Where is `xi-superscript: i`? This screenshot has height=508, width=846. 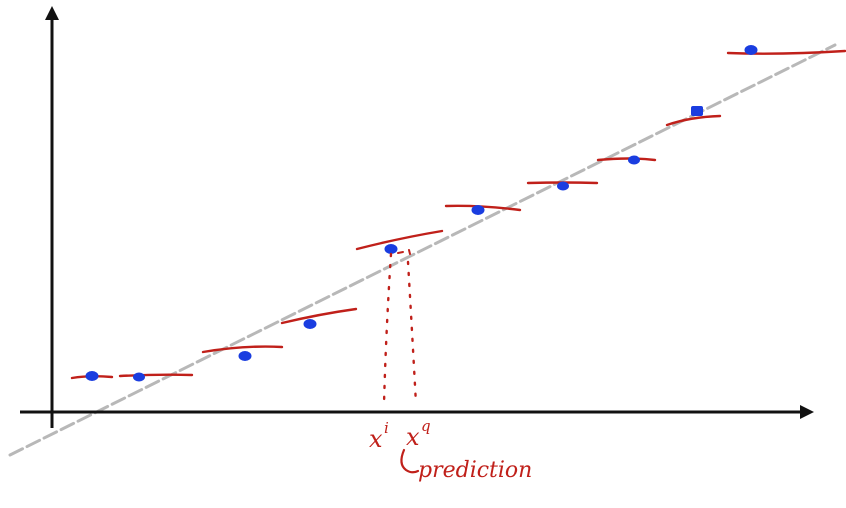
xi-superscript: i is located at coordinates (386, 428).